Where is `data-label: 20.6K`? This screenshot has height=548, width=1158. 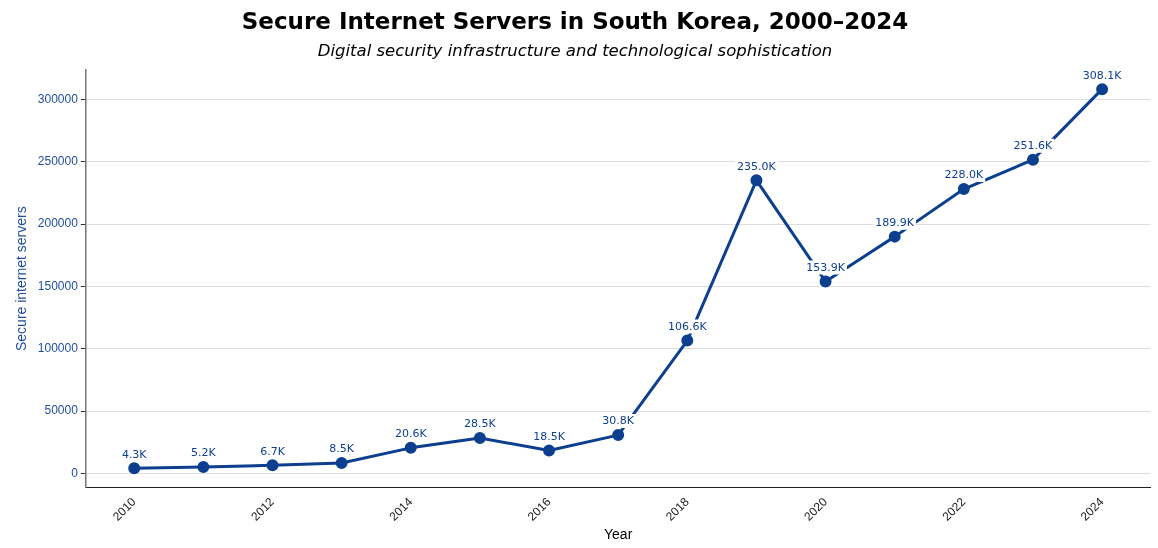 data-label: 20.6K is located at coordinates (411, 434).